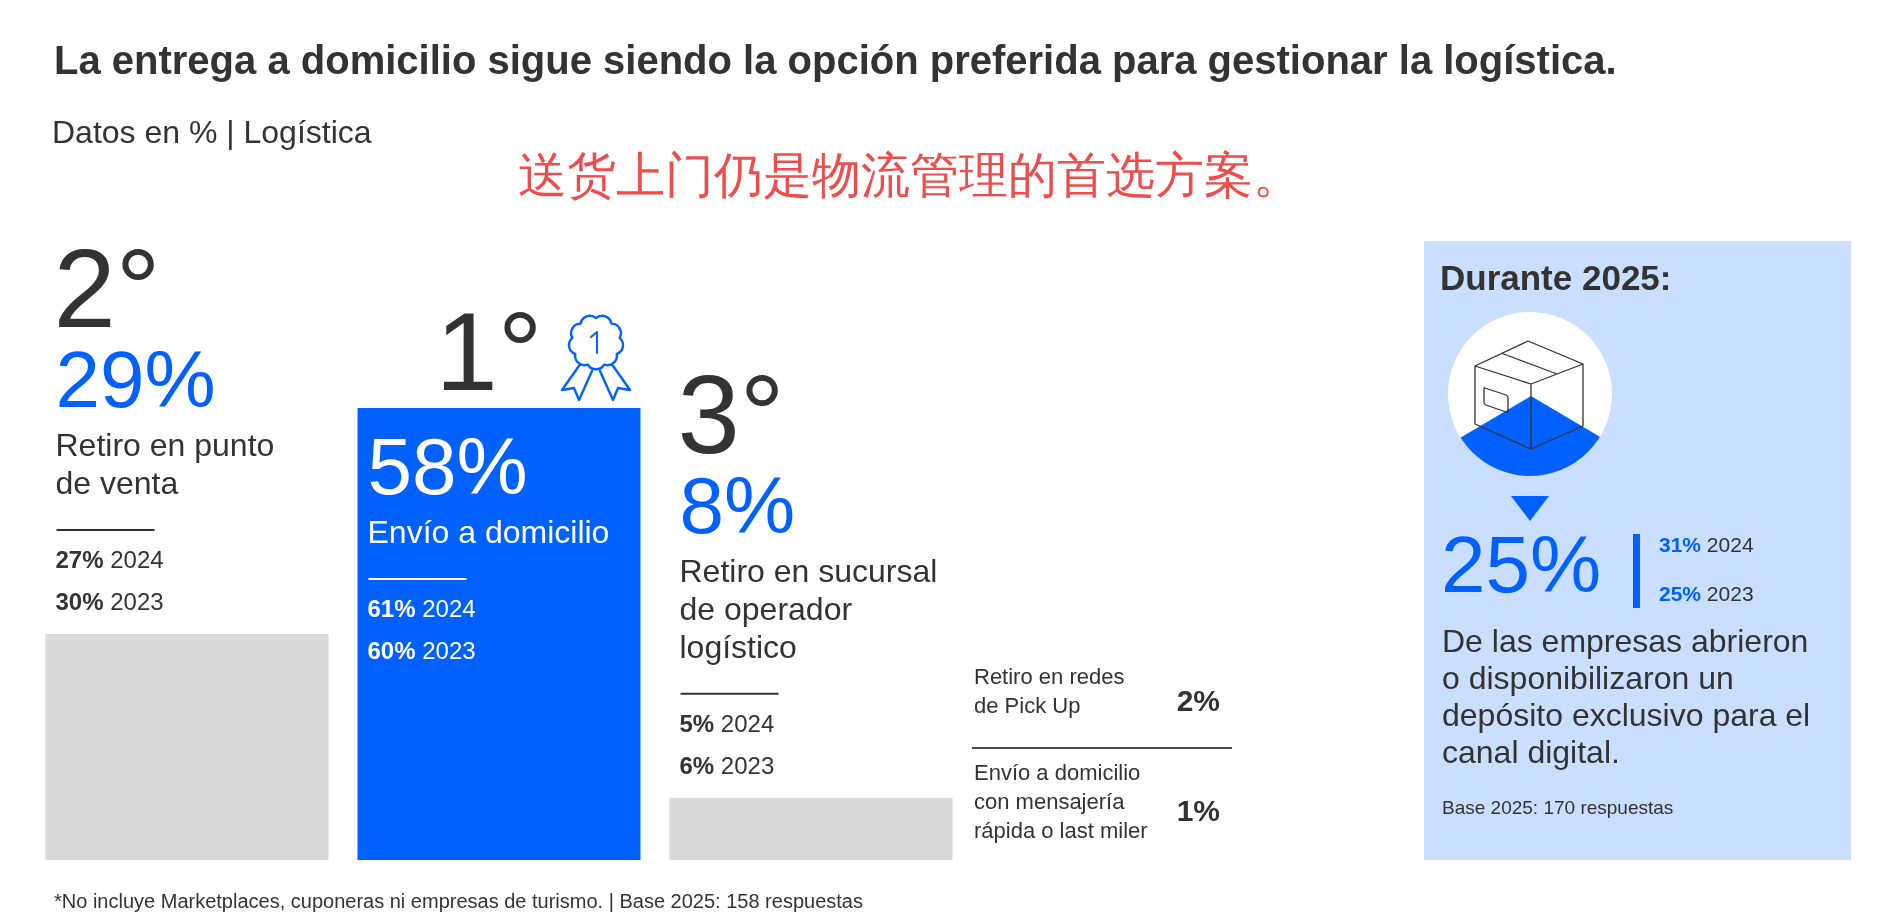 This screenshot has height=919, width=1881. Describe the element at coordinates (165, 464) in the screenshot. I see `x-tick-label: Retiro en punto de venta` at that location.